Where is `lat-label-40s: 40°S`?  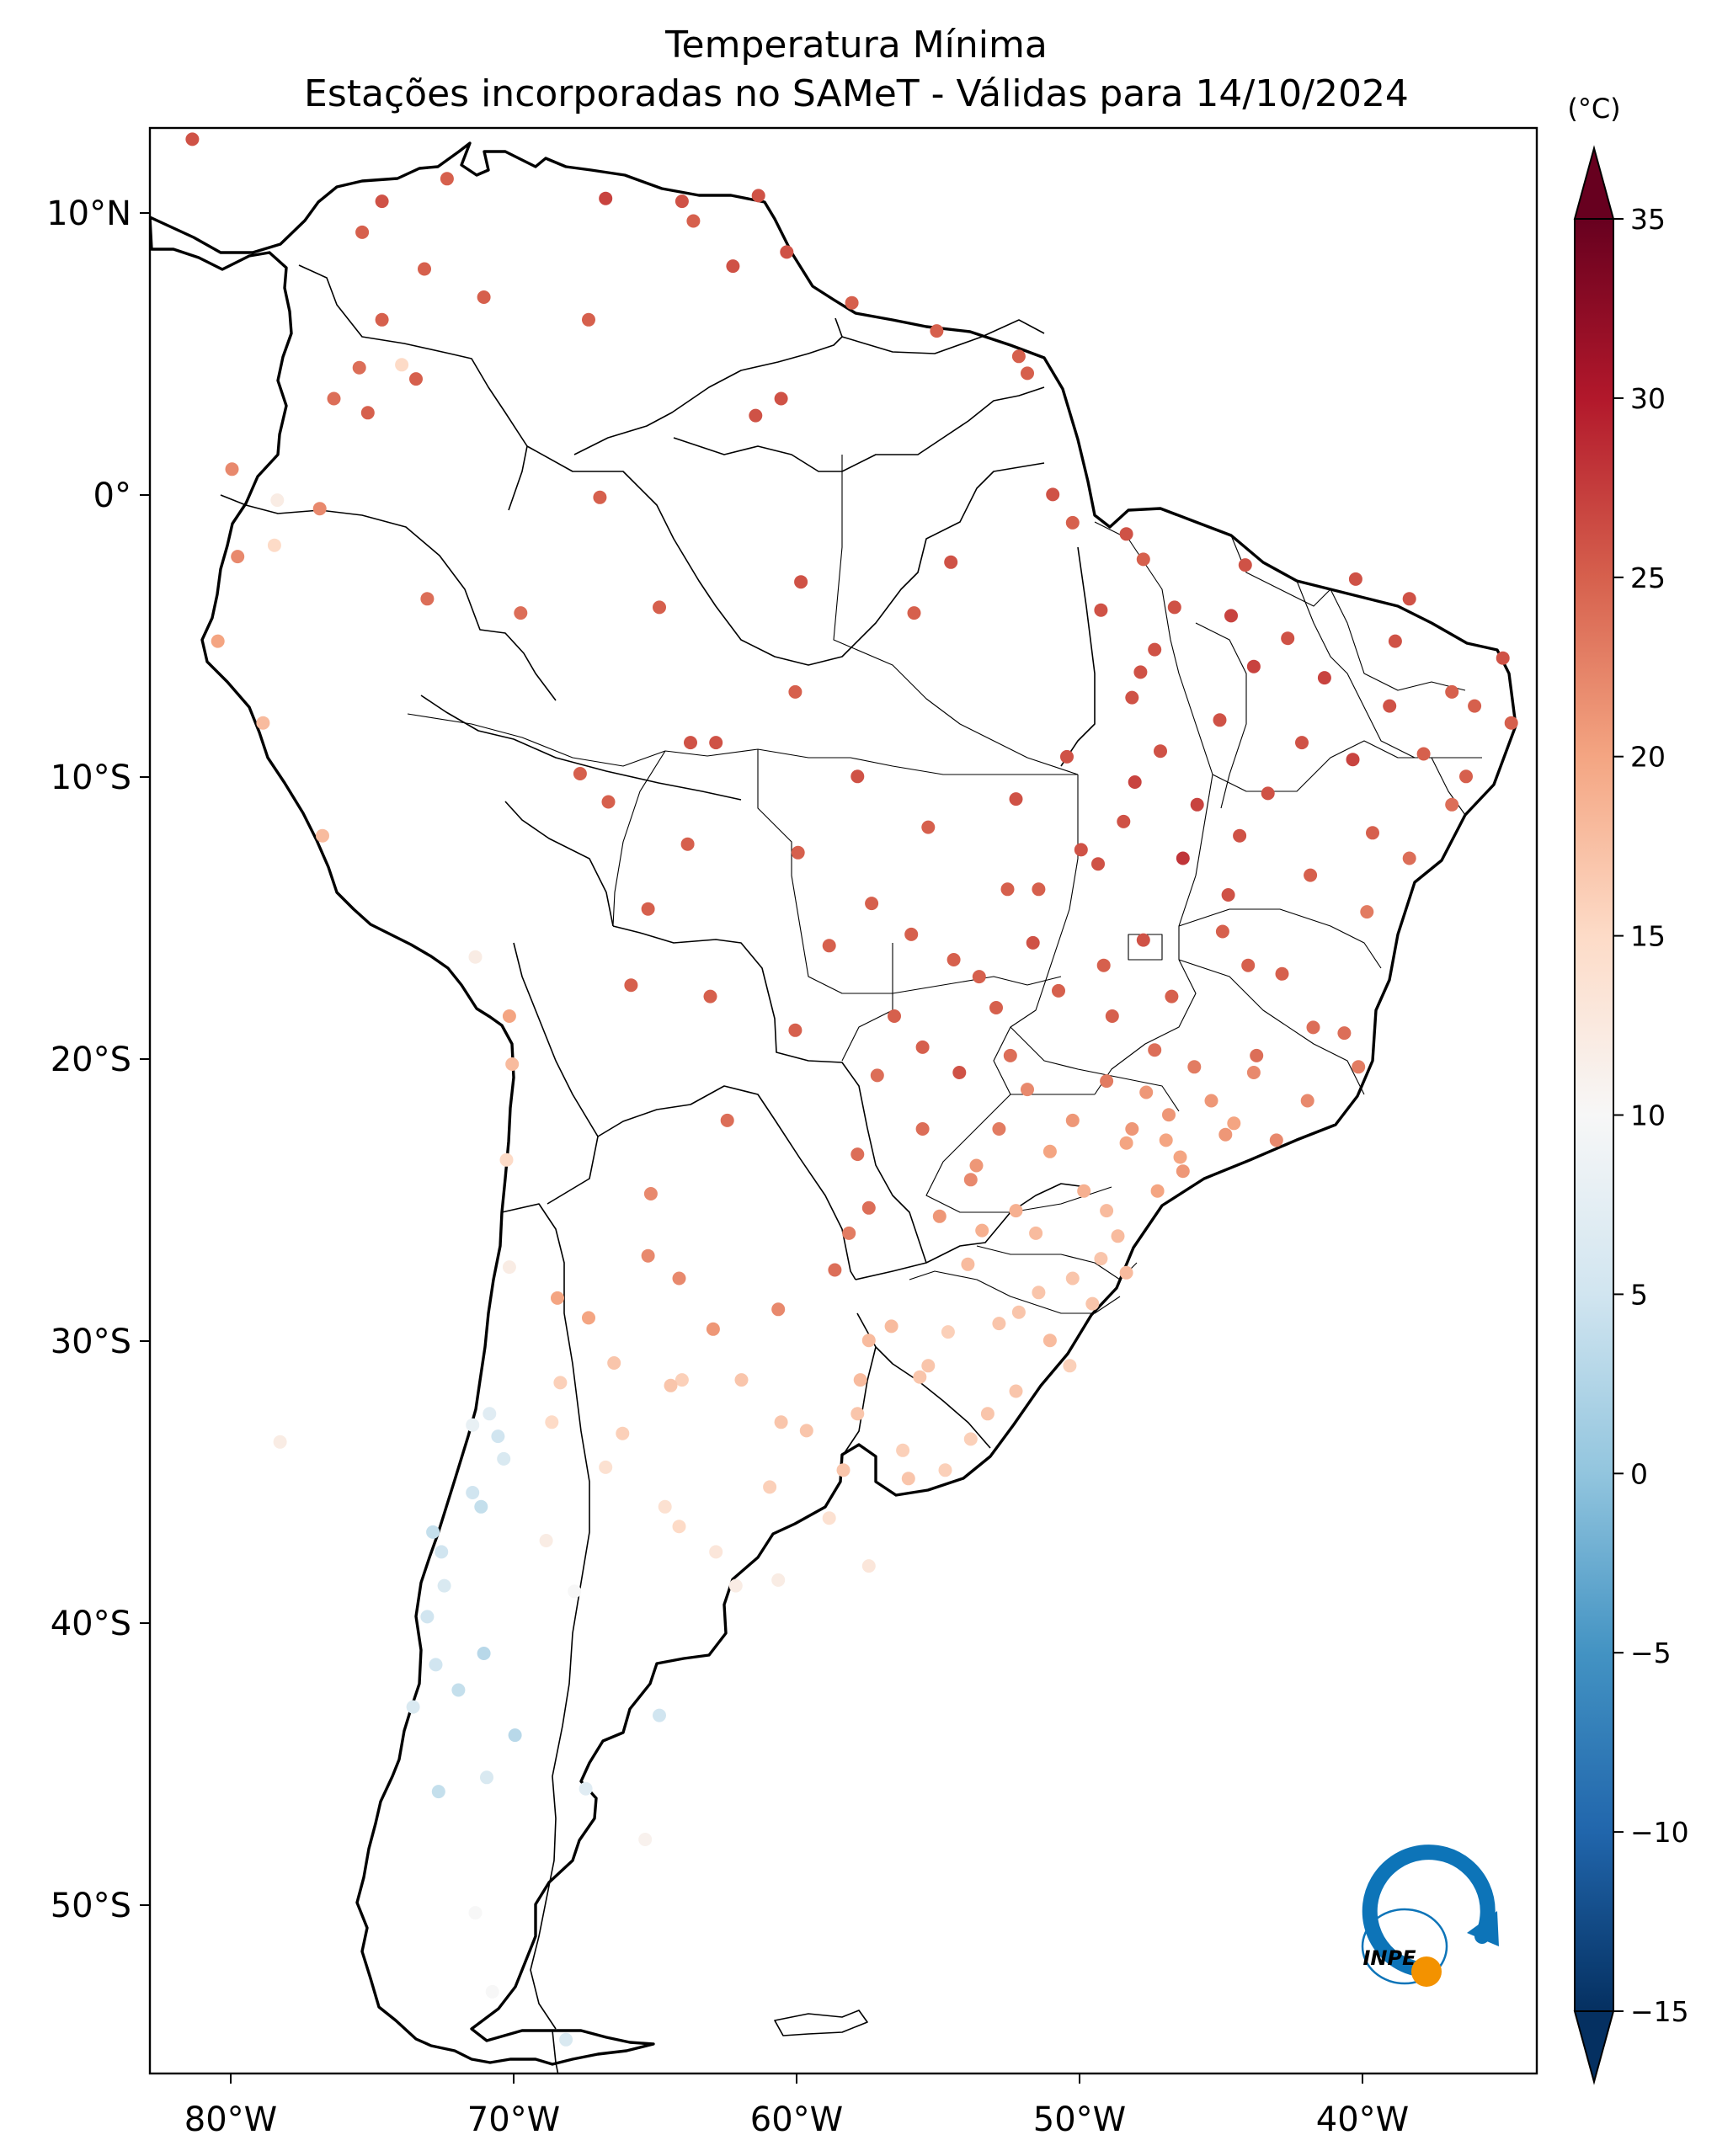
lat-label-40s: 40°S is located at coordinates (91, 1624).